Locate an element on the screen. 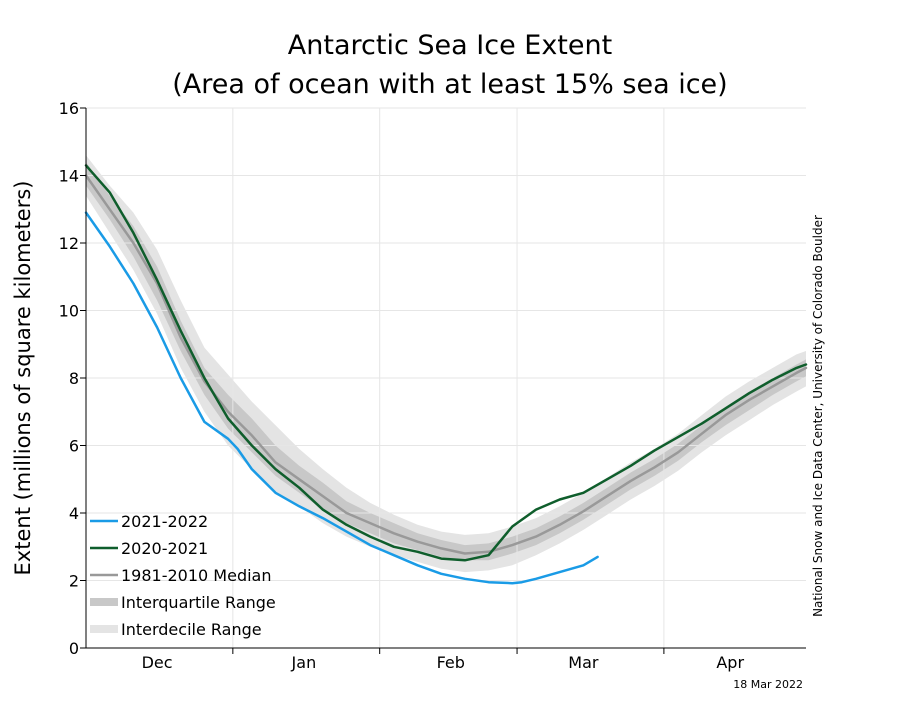  legend-label-1981-2010-median: 1981-2010 Median is located at coordinates (196, 575).